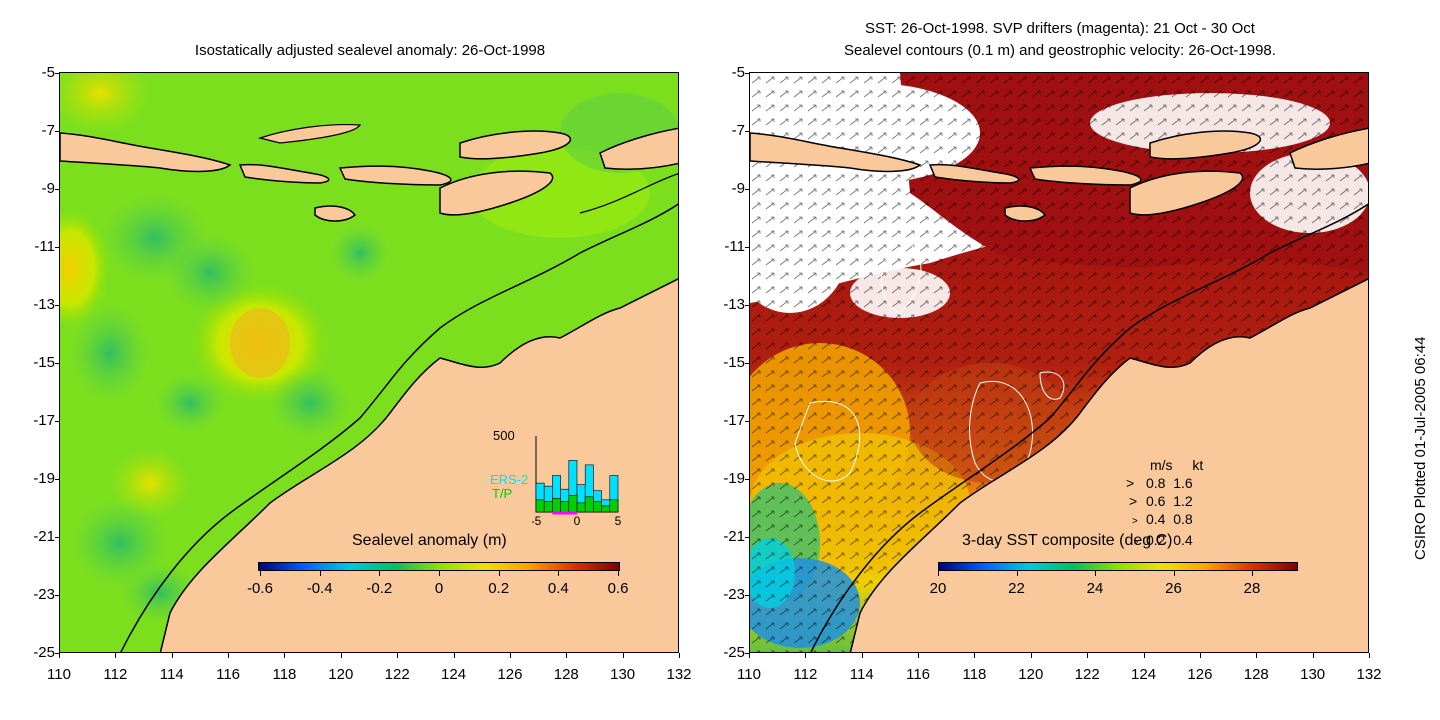 The image size is (1440, 720). What do you see at coordinates (1163, 540) in the screenshot?
I see `velocity-legend-row: >0.2 0.4` at bounding box center [1163, 540].